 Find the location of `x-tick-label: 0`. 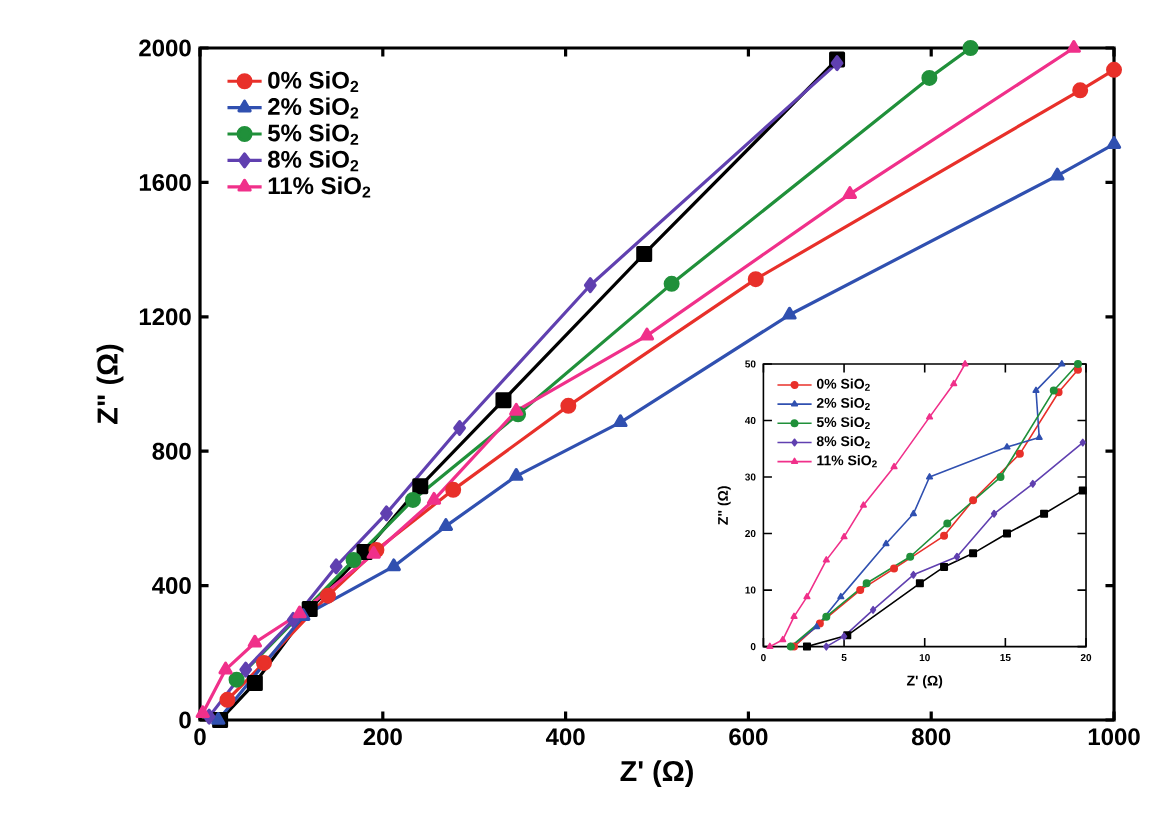

x-tick-label: 0 is located at coordinates (200, 737).